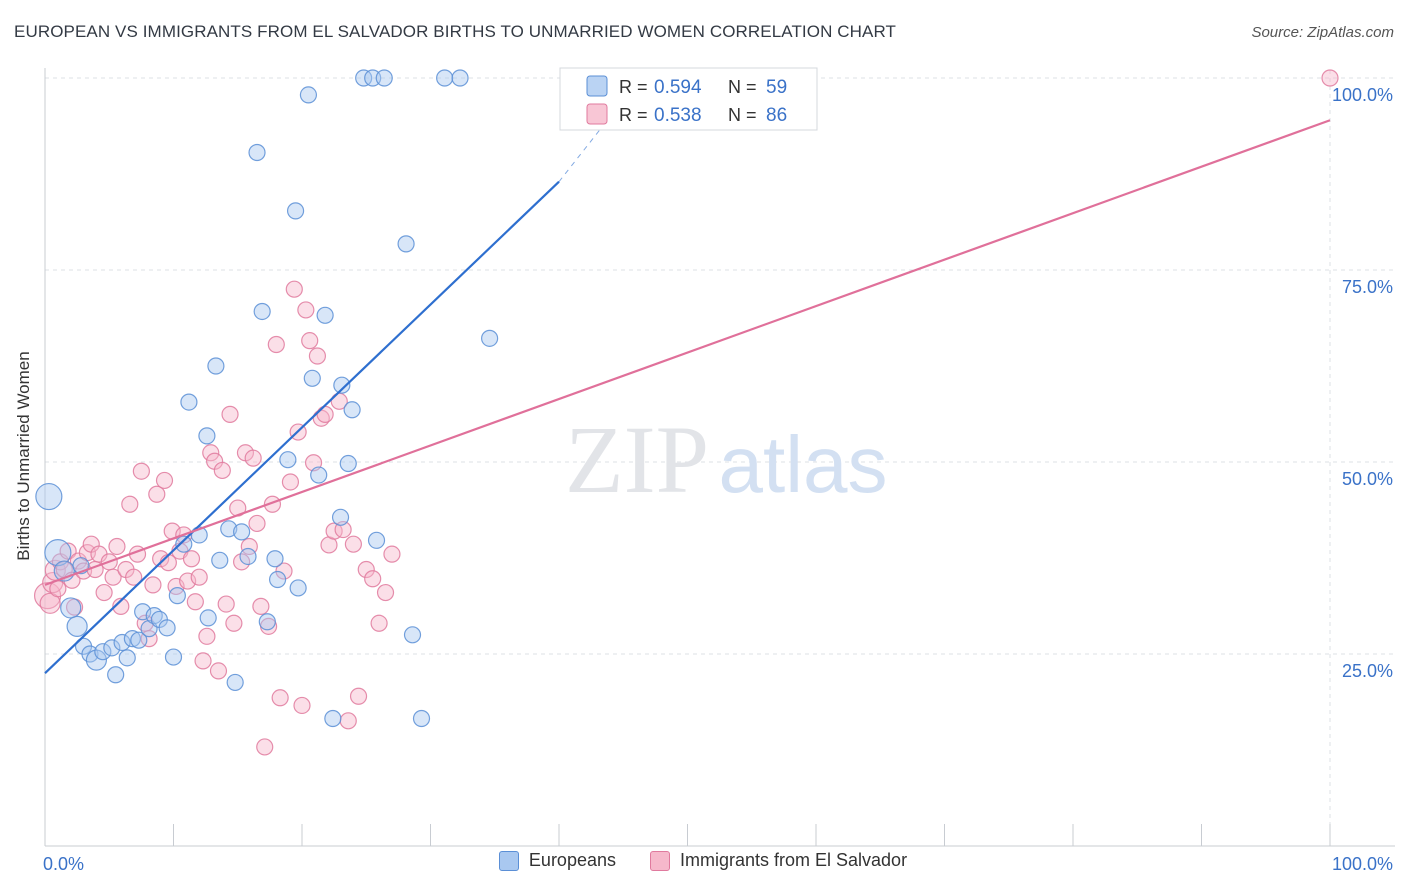 The image size is (1406, 892). Describe the element at coordinates (1362, 95) in the screenshot. I see `y-tick-label: 100.0%` at that location.